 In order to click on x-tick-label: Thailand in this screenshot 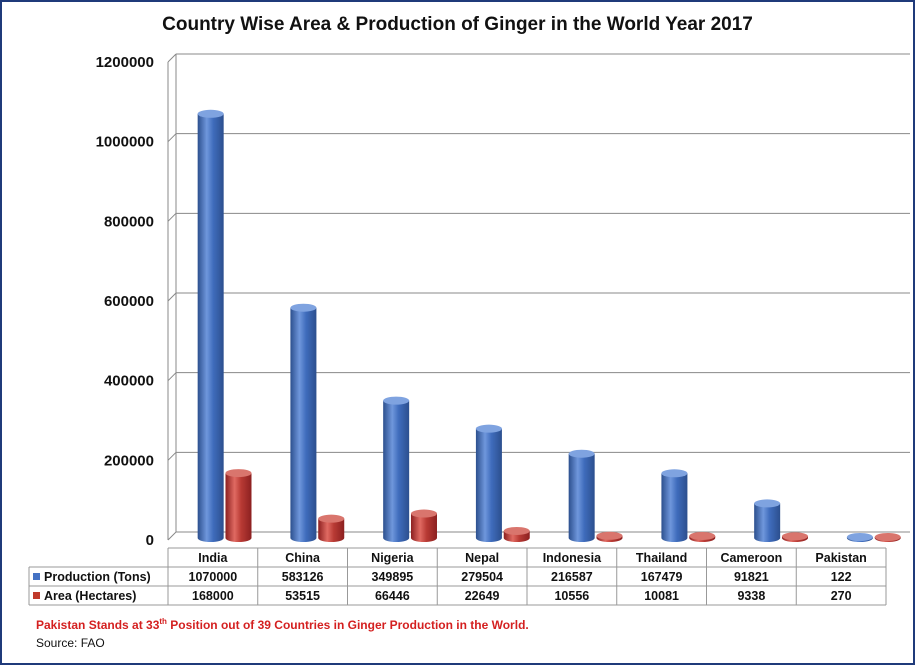, I will do `click(661, 558)`.